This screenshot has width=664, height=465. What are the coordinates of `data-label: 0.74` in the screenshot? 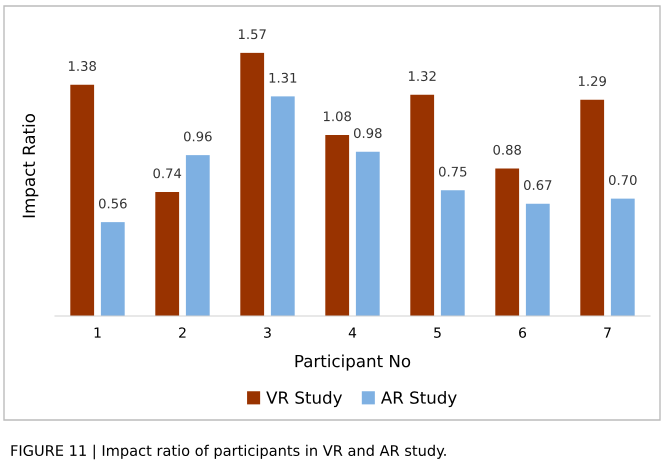 It's located at (167, 173).